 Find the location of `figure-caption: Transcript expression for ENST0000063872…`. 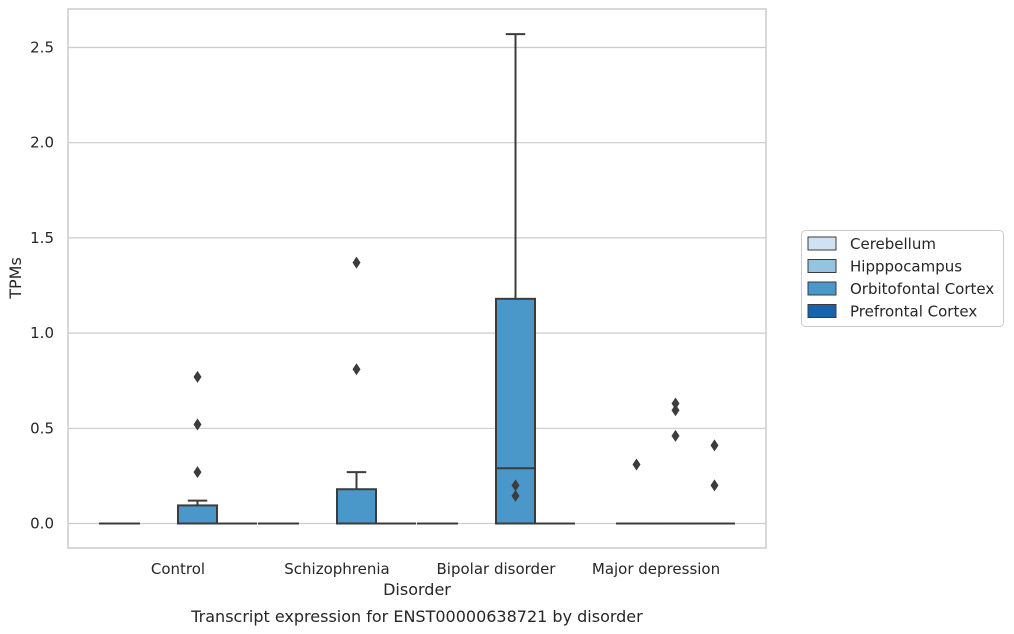

figure-caption: Transcript expression for ENST0000063872… is located at coordinates (416, 616).